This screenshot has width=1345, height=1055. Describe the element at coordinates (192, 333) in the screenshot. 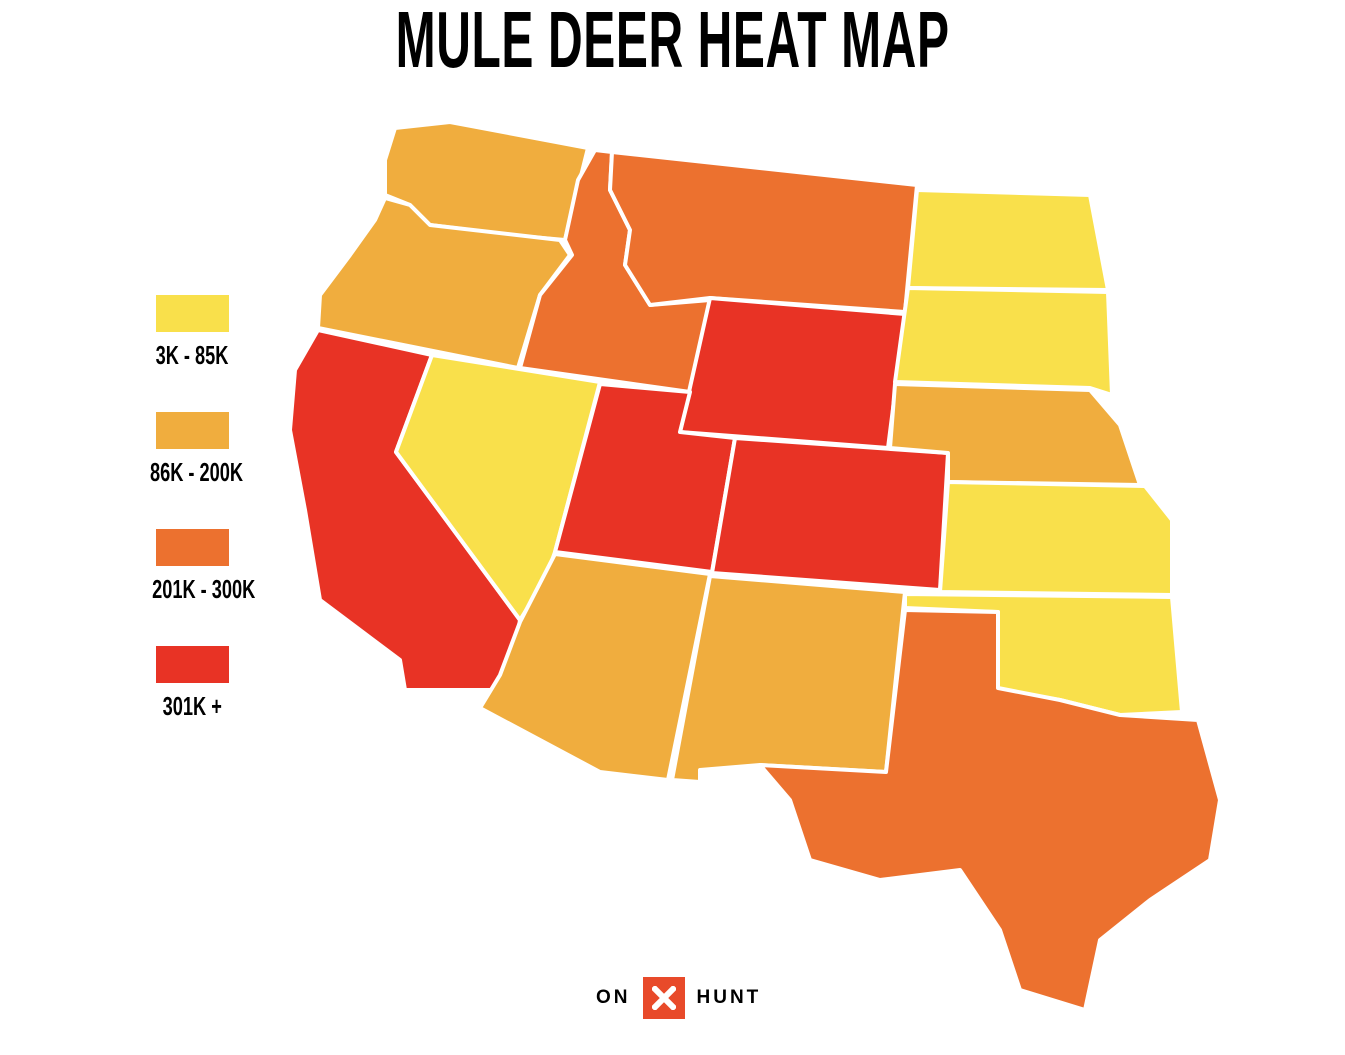

I see `legend-item-low: 3K - 85K` at that location.